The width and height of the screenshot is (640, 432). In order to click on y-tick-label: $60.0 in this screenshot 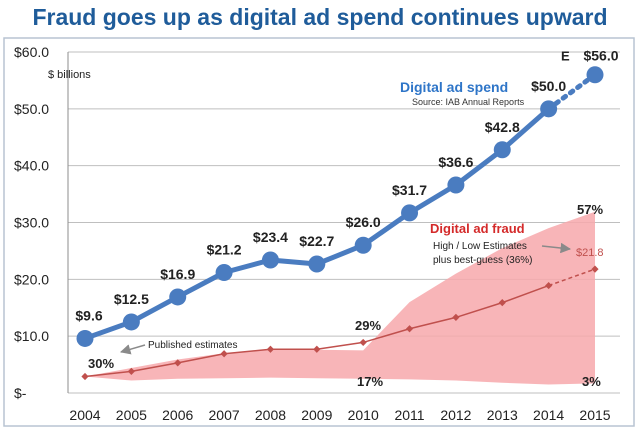, I will do `click(31, 52)`.